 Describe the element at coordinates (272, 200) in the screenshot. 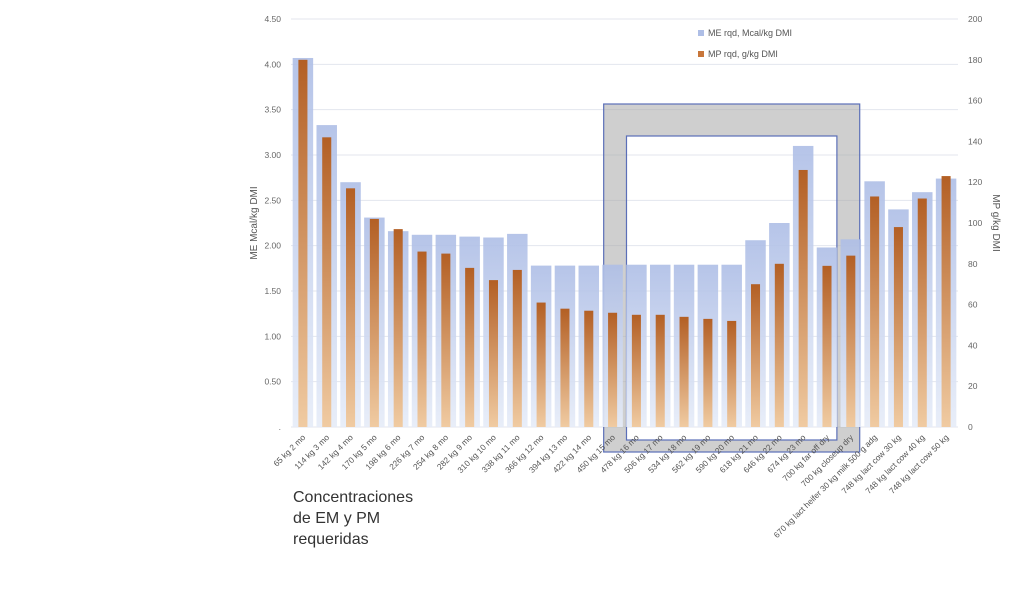

I see `y-tick-label: 2.50` at that location.